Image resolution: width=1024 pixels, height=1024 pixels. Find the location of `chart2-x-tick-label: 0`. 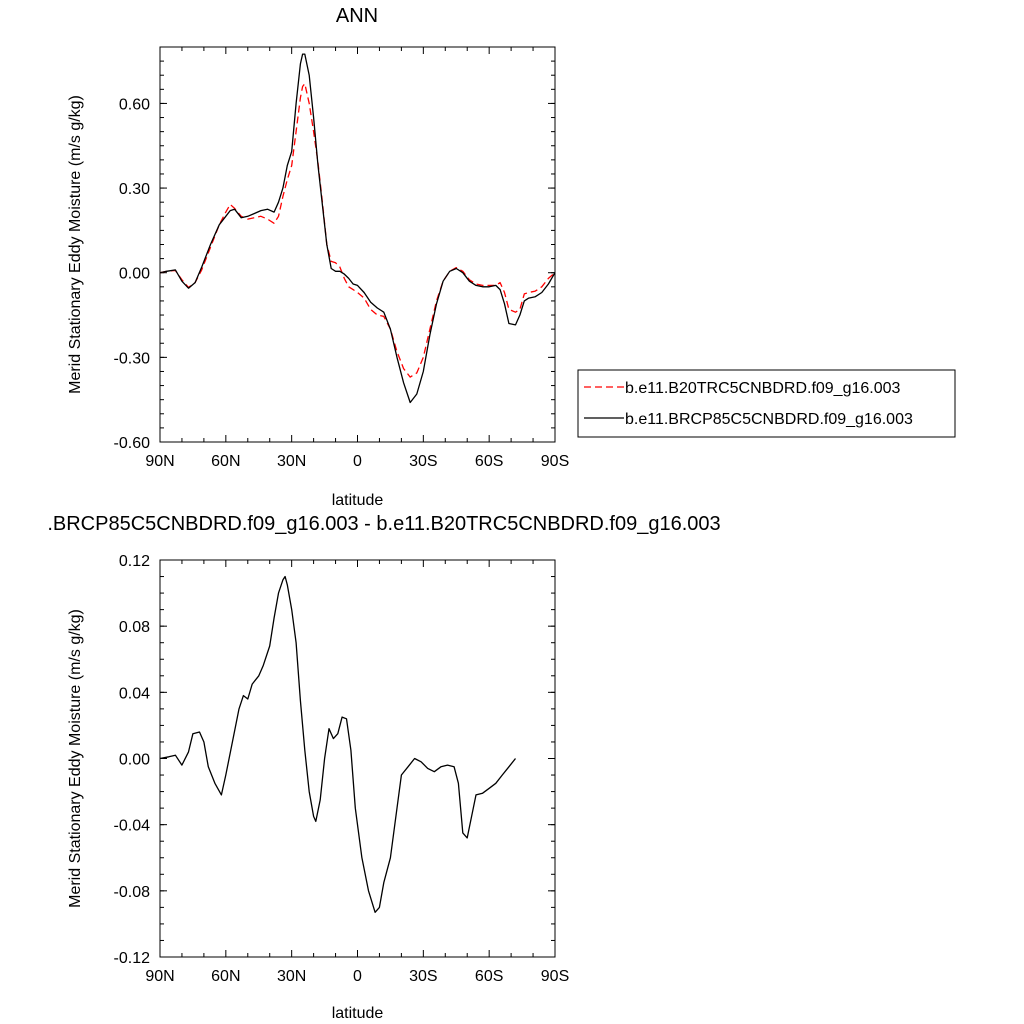

chart2-x-tick-label: 0 is located at coordinates (357, 976).